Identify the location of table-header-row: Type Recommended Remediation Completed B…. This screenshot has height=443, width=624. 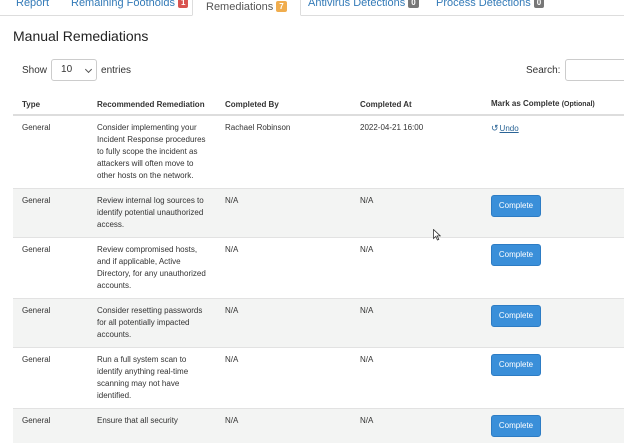
(318, 104).